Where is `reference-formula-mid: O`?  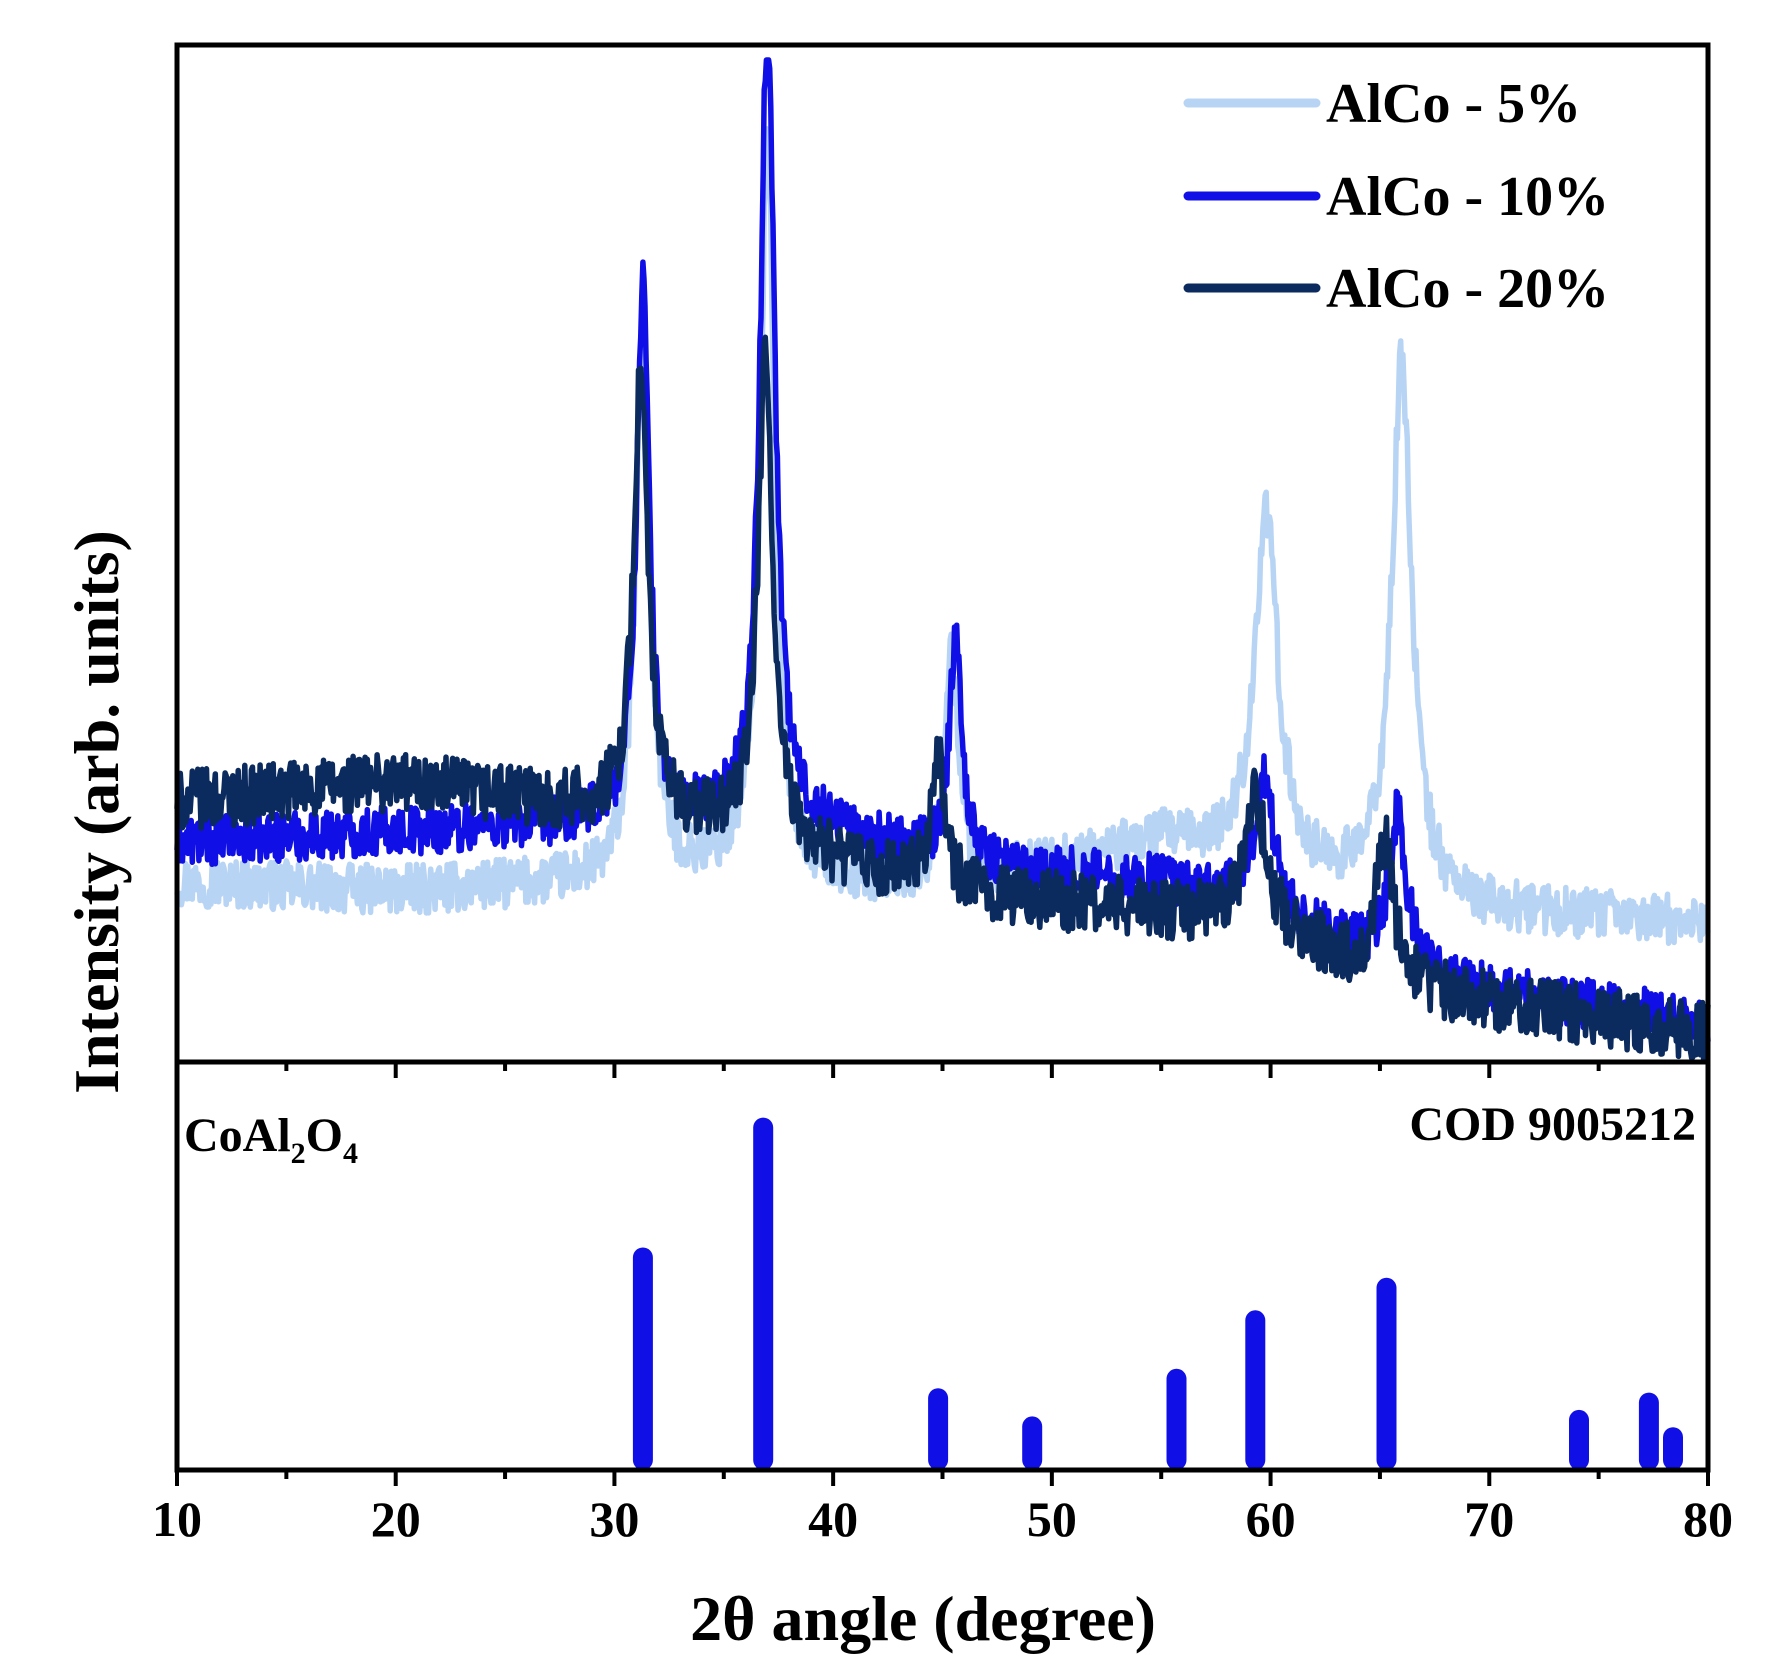 reference-formula-mid: O is located at coordinates (324, 1135).